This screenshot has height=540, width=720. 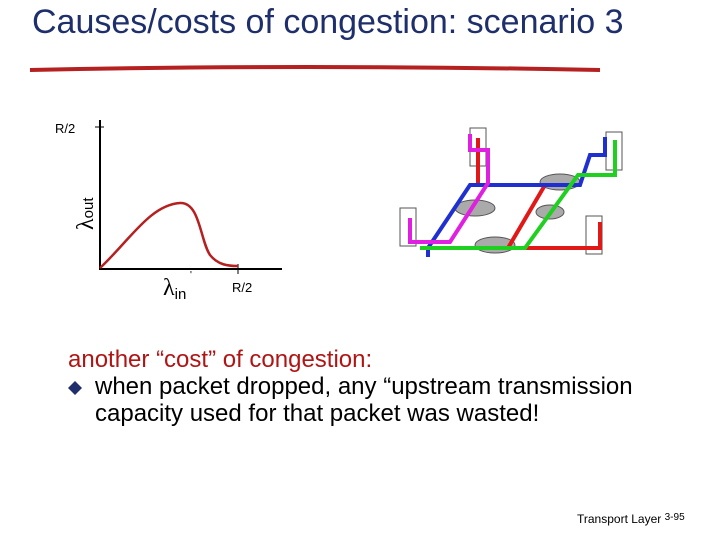 I want to click on subscript: in, so click(x=181, y=294).